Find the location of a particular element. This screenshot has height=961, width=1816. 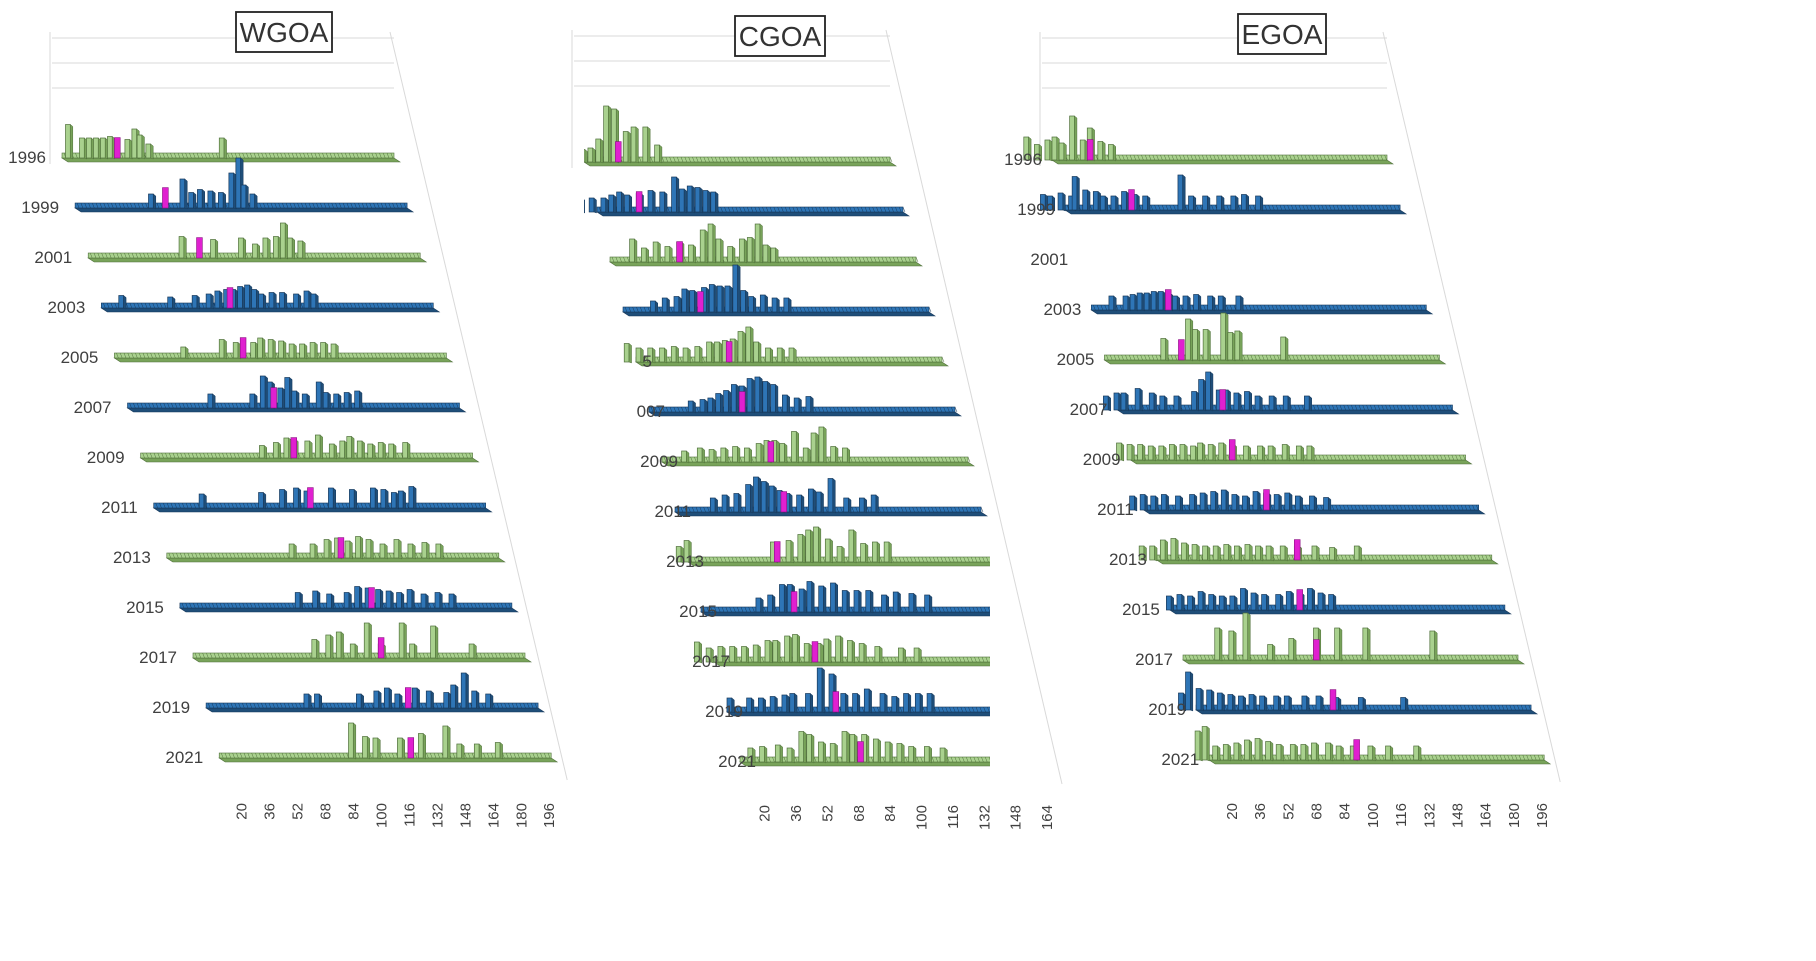

series-baseline-2011 is located at coordinates (831, 514).